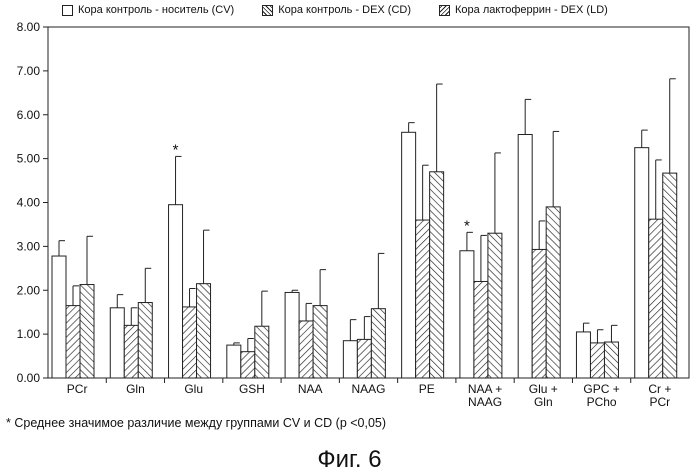  What do you see at coordinates (601, 389) in the screenshot?
I see `category-label: GPC +` at bounding box center [601, 389].